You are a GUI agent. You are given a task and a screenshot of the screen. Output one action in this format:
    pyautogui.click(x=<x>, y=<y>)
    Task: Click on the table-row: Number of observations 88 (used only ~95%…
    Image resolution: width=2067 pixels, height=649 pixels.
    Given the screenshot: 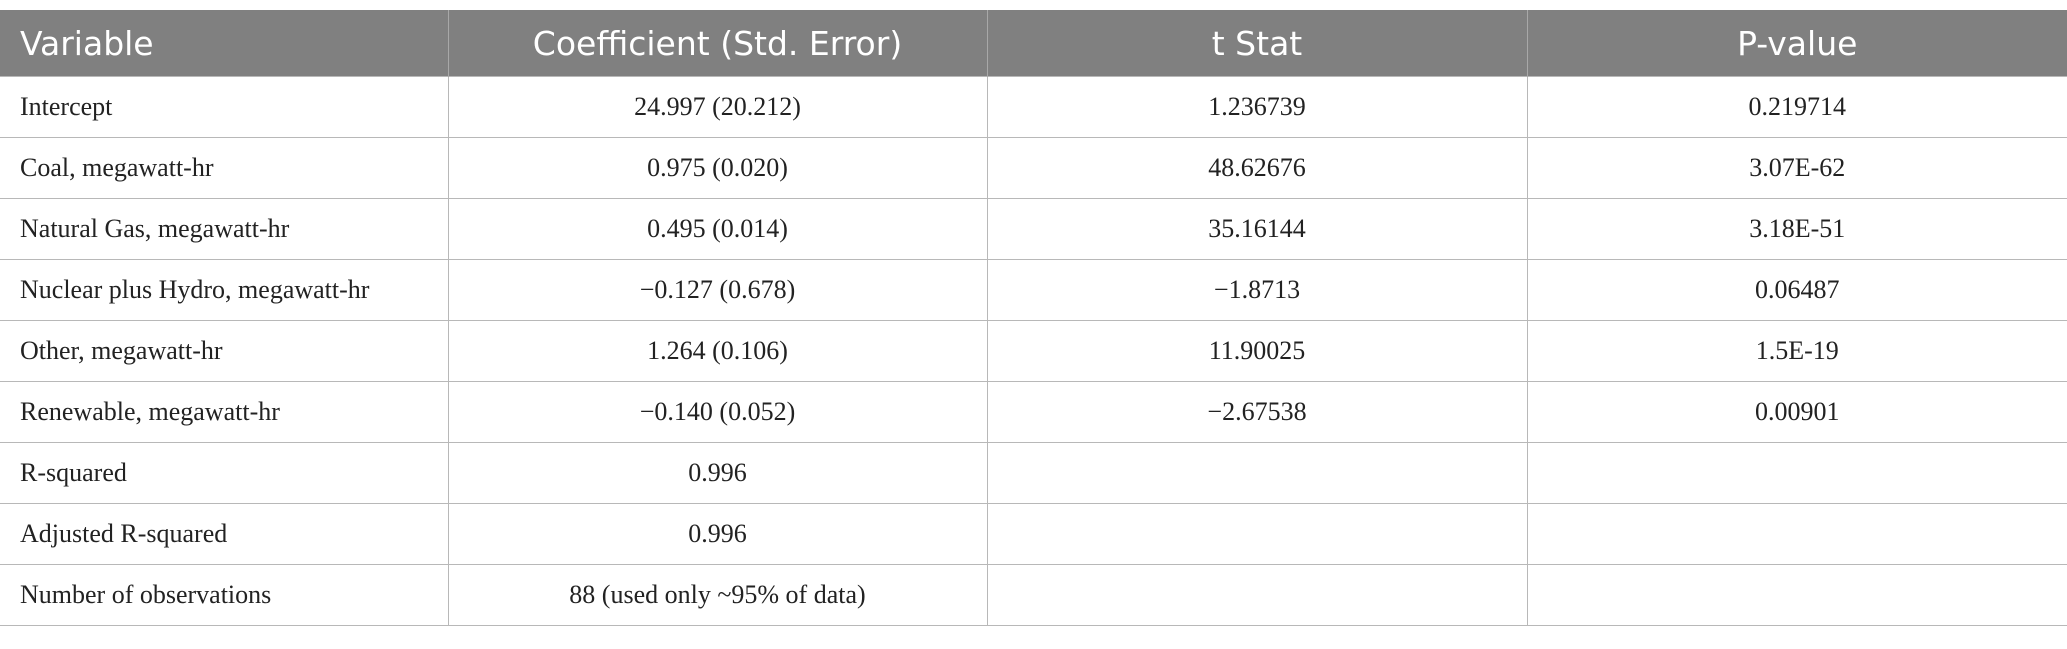 What is the action you would take?
    pyautogui.click(x=1033, y=595)
    